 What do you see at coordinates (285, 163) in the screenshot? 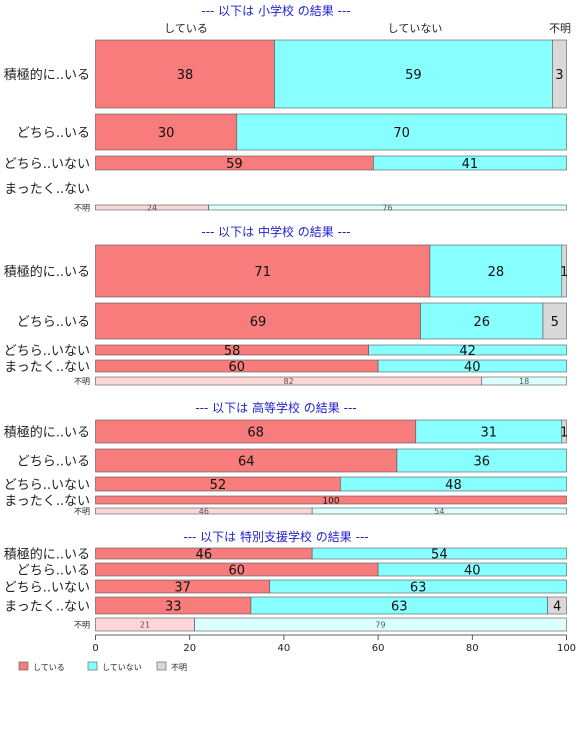
I see `bar-row: どちら..いない 59 41` at bounding box center [285, 163].